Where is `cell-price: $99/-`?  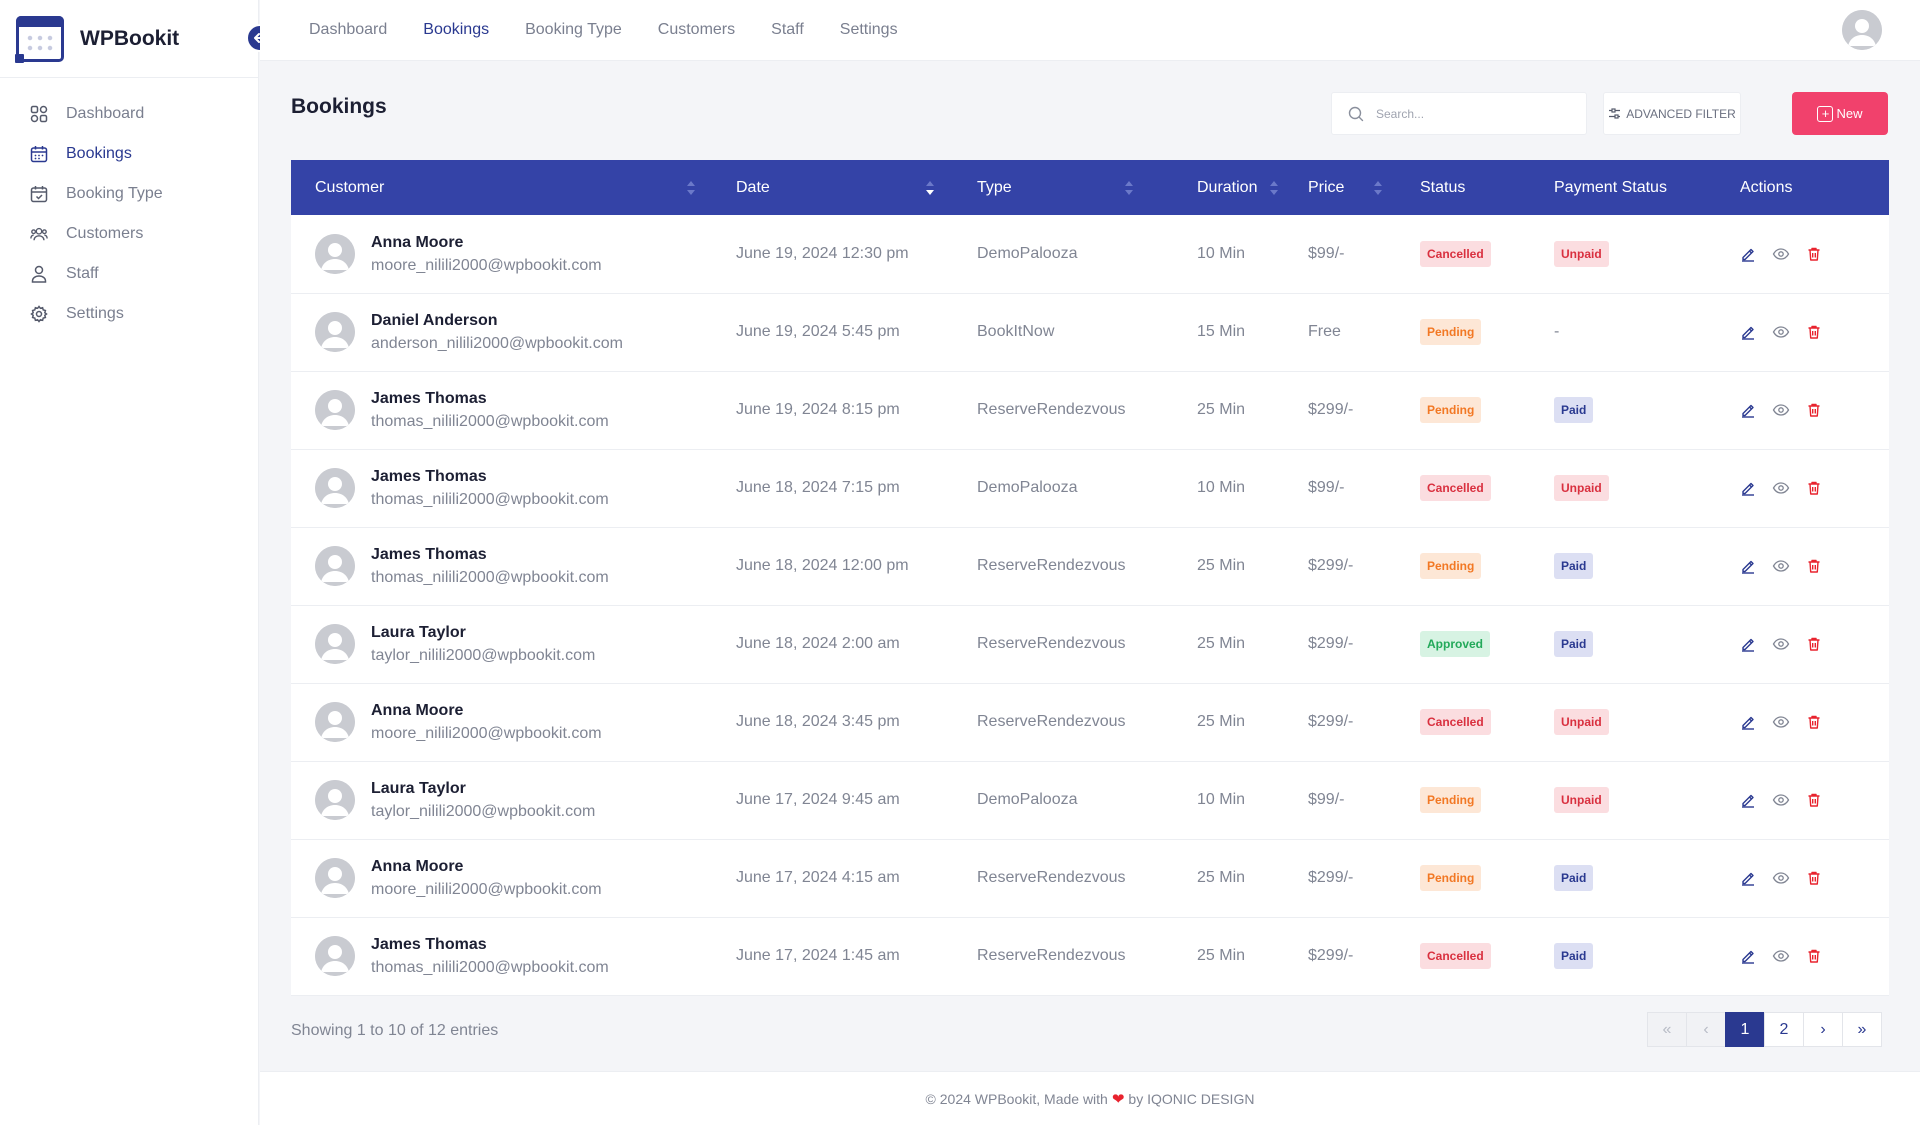 cell-price: $99/- is located at coordinates (1326, 253).